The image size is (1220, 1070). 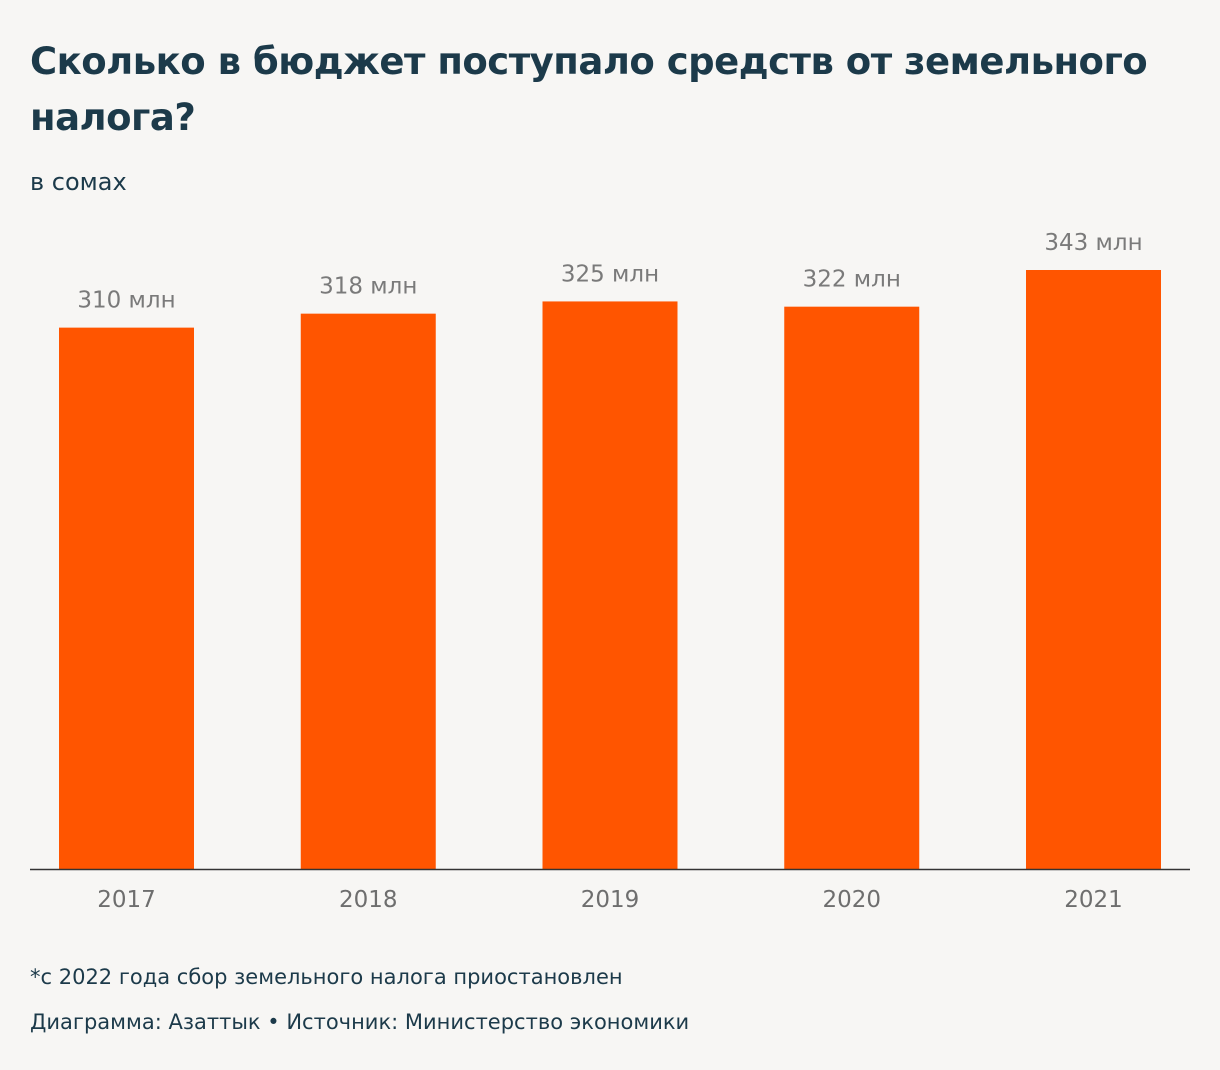 I want to click on bar-value-label: 318 млн, so click(x=368, y=287).